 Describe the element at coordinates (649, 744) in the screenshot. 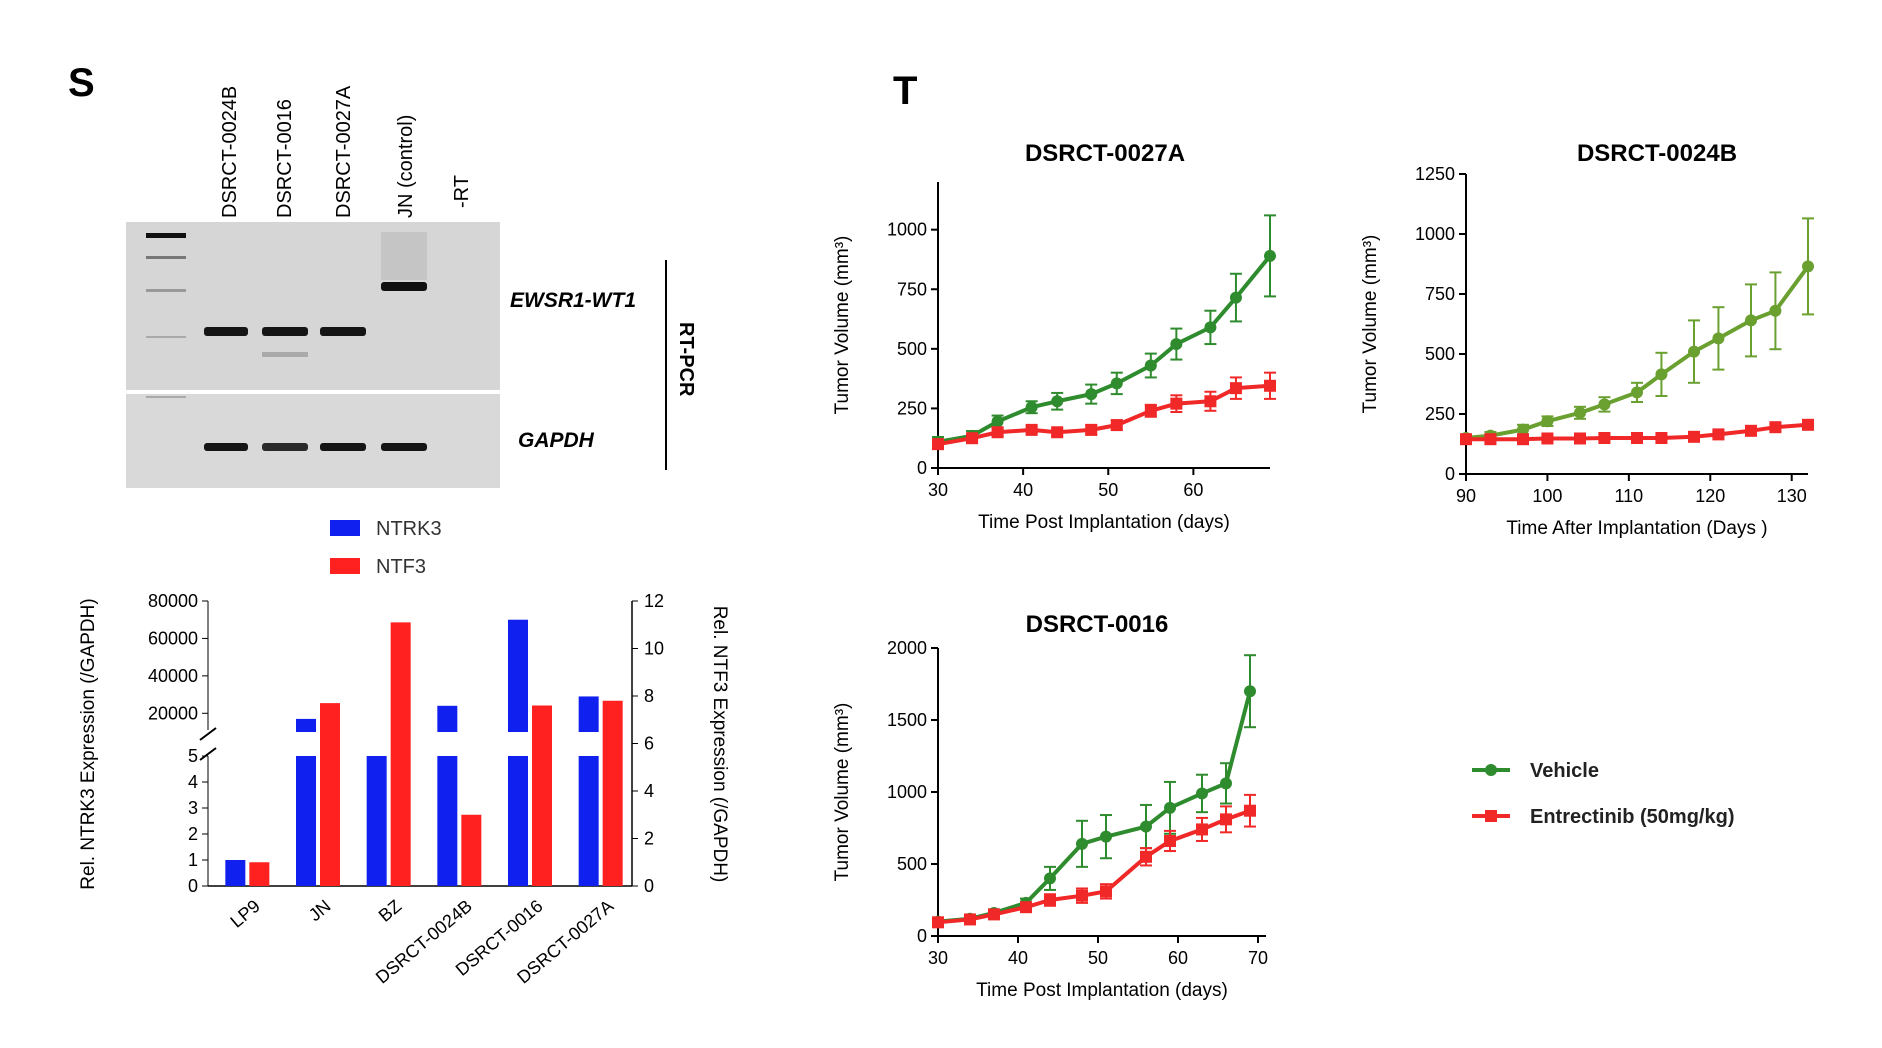

I see `y2-tick-label: 6` at that location.